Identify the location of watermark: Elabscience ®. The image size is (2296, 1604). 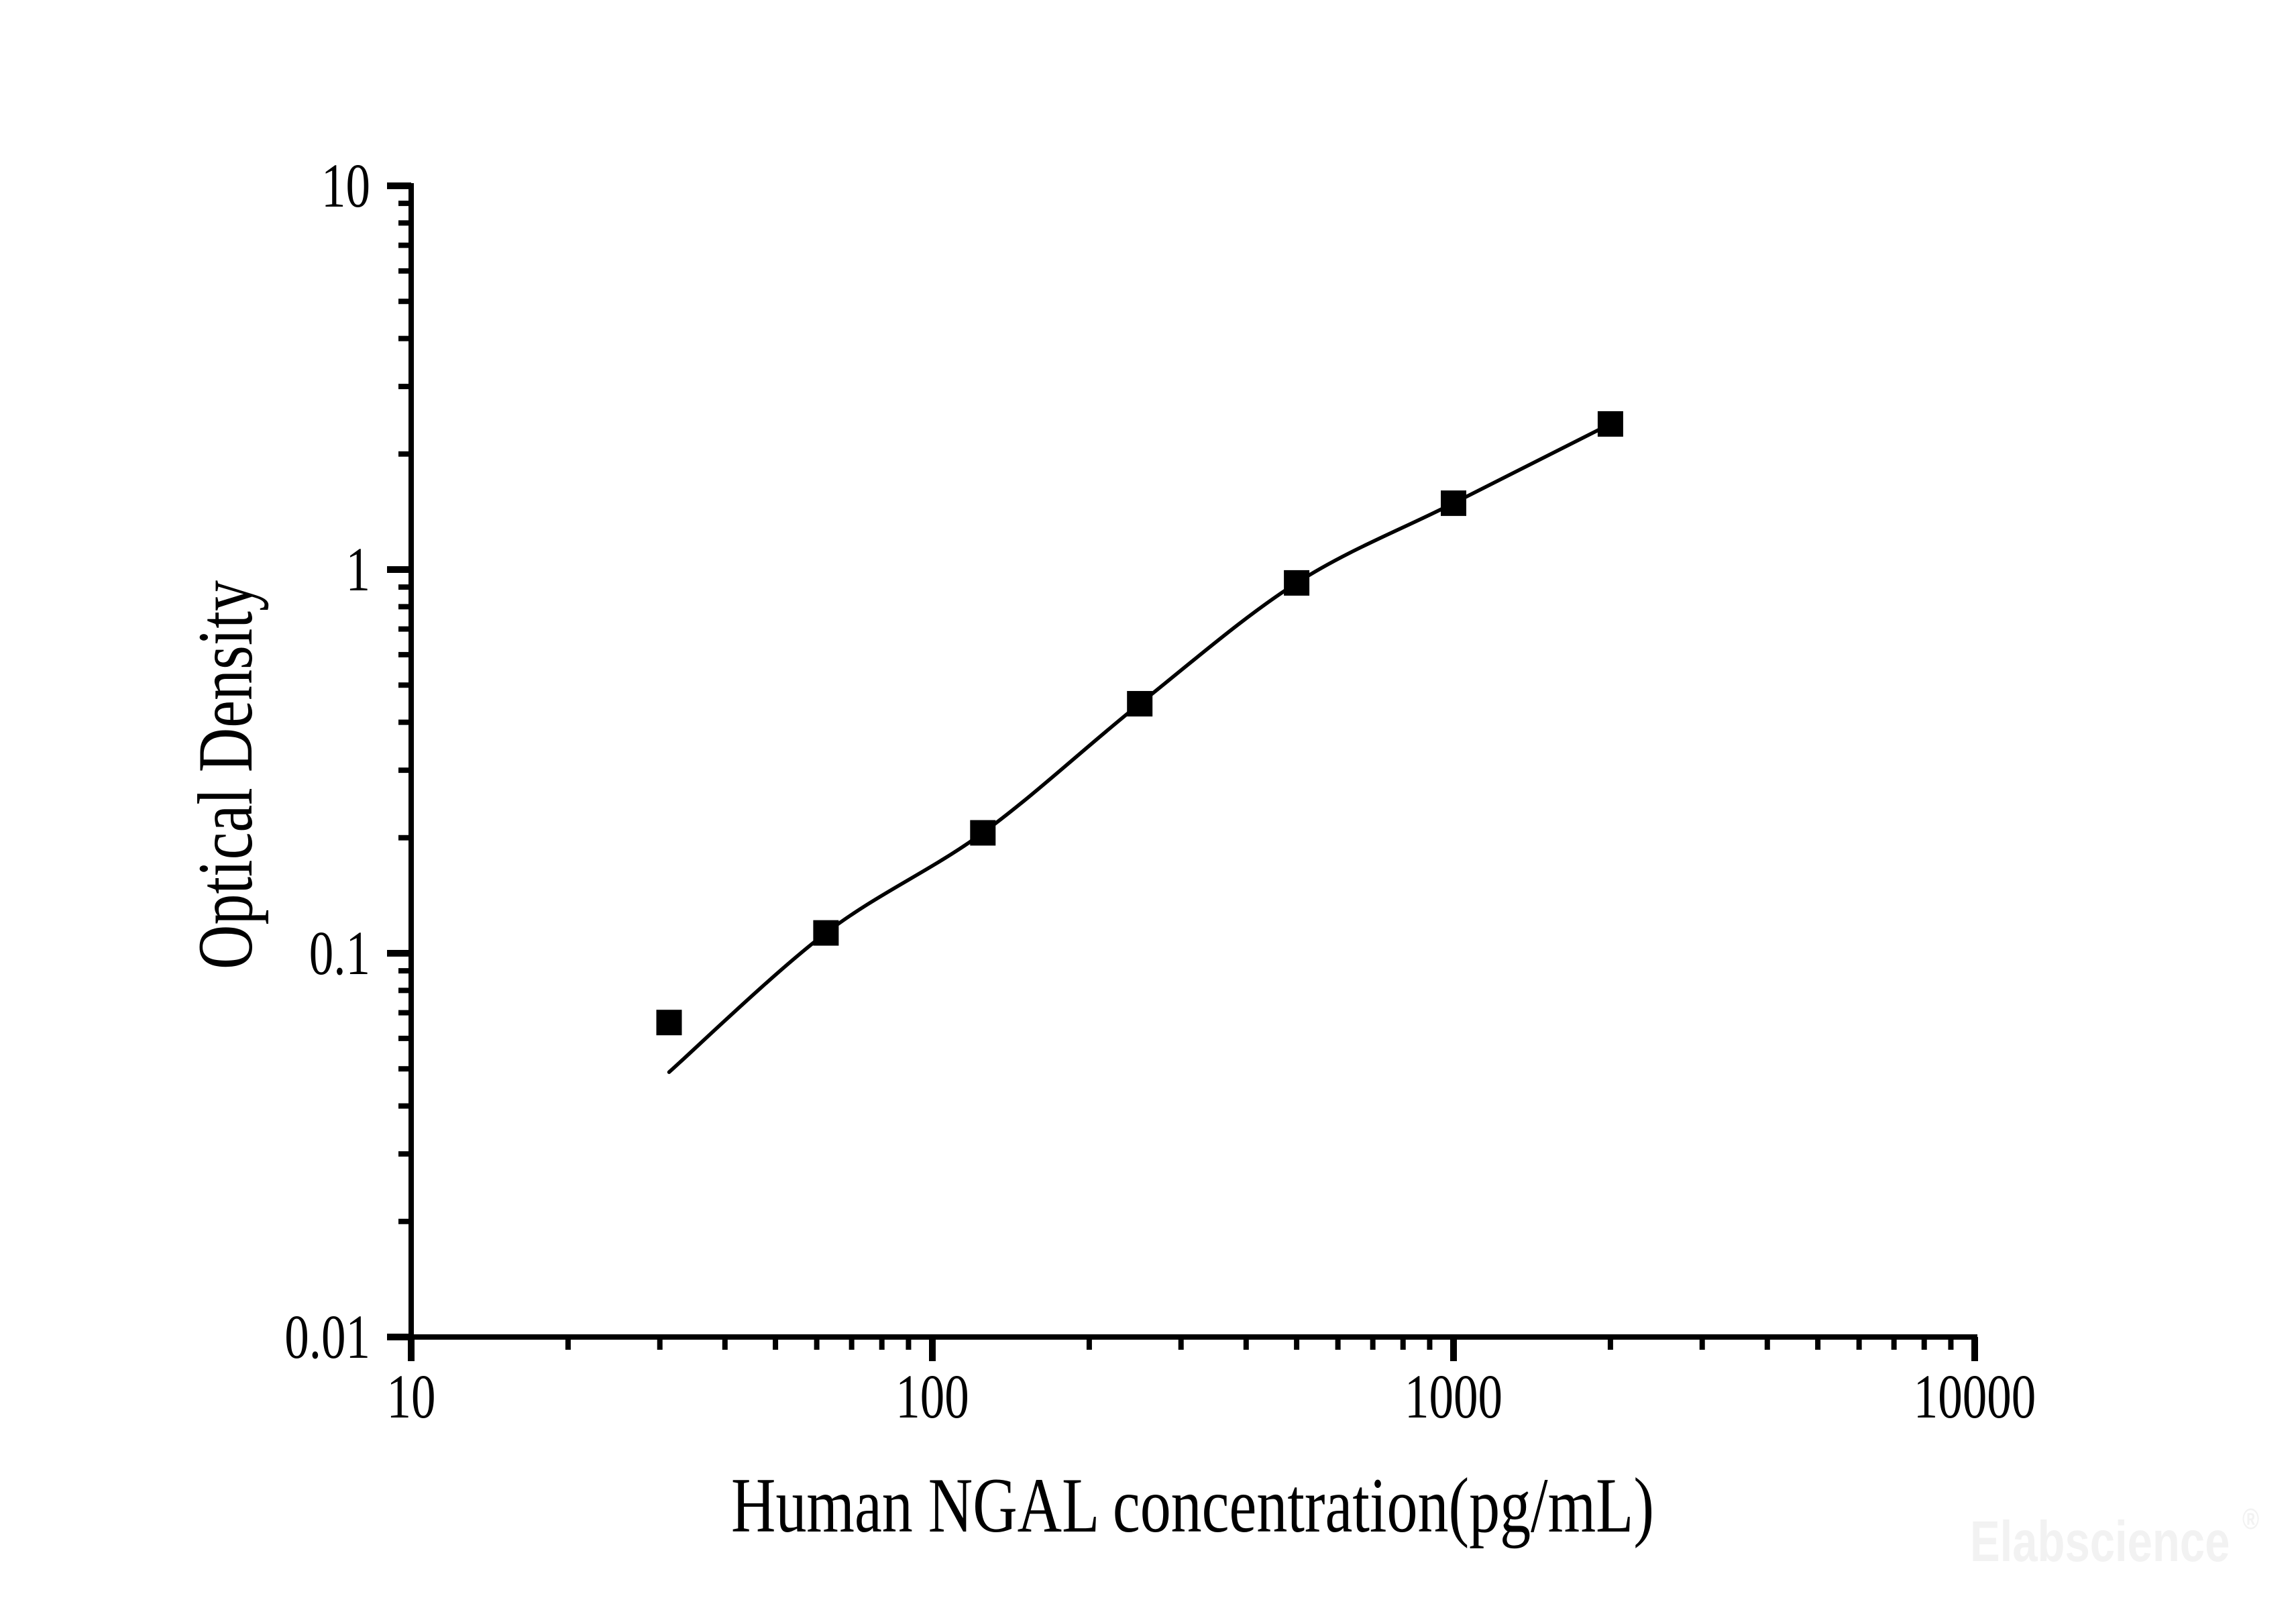
(2114, 1538).